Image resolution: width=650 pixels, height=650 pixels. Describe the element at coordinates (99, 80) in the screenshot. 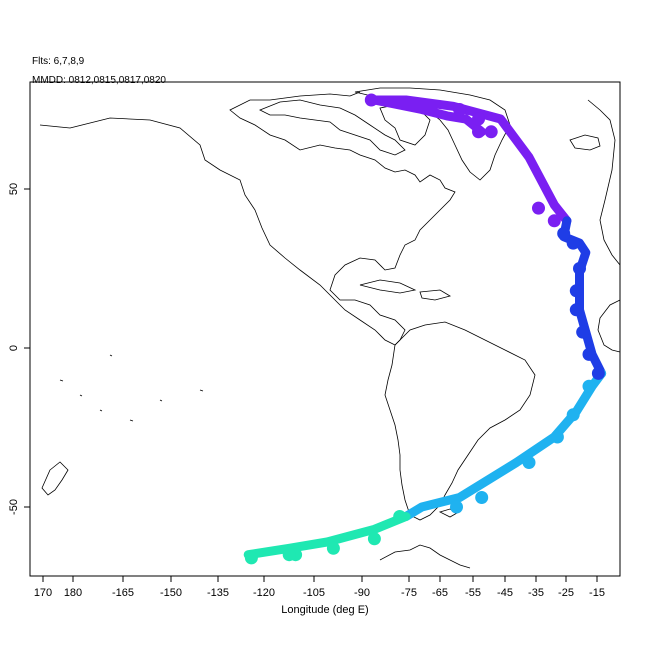

I see `dates-label: MMDD: 0812,0815,0817,0820` at that location.